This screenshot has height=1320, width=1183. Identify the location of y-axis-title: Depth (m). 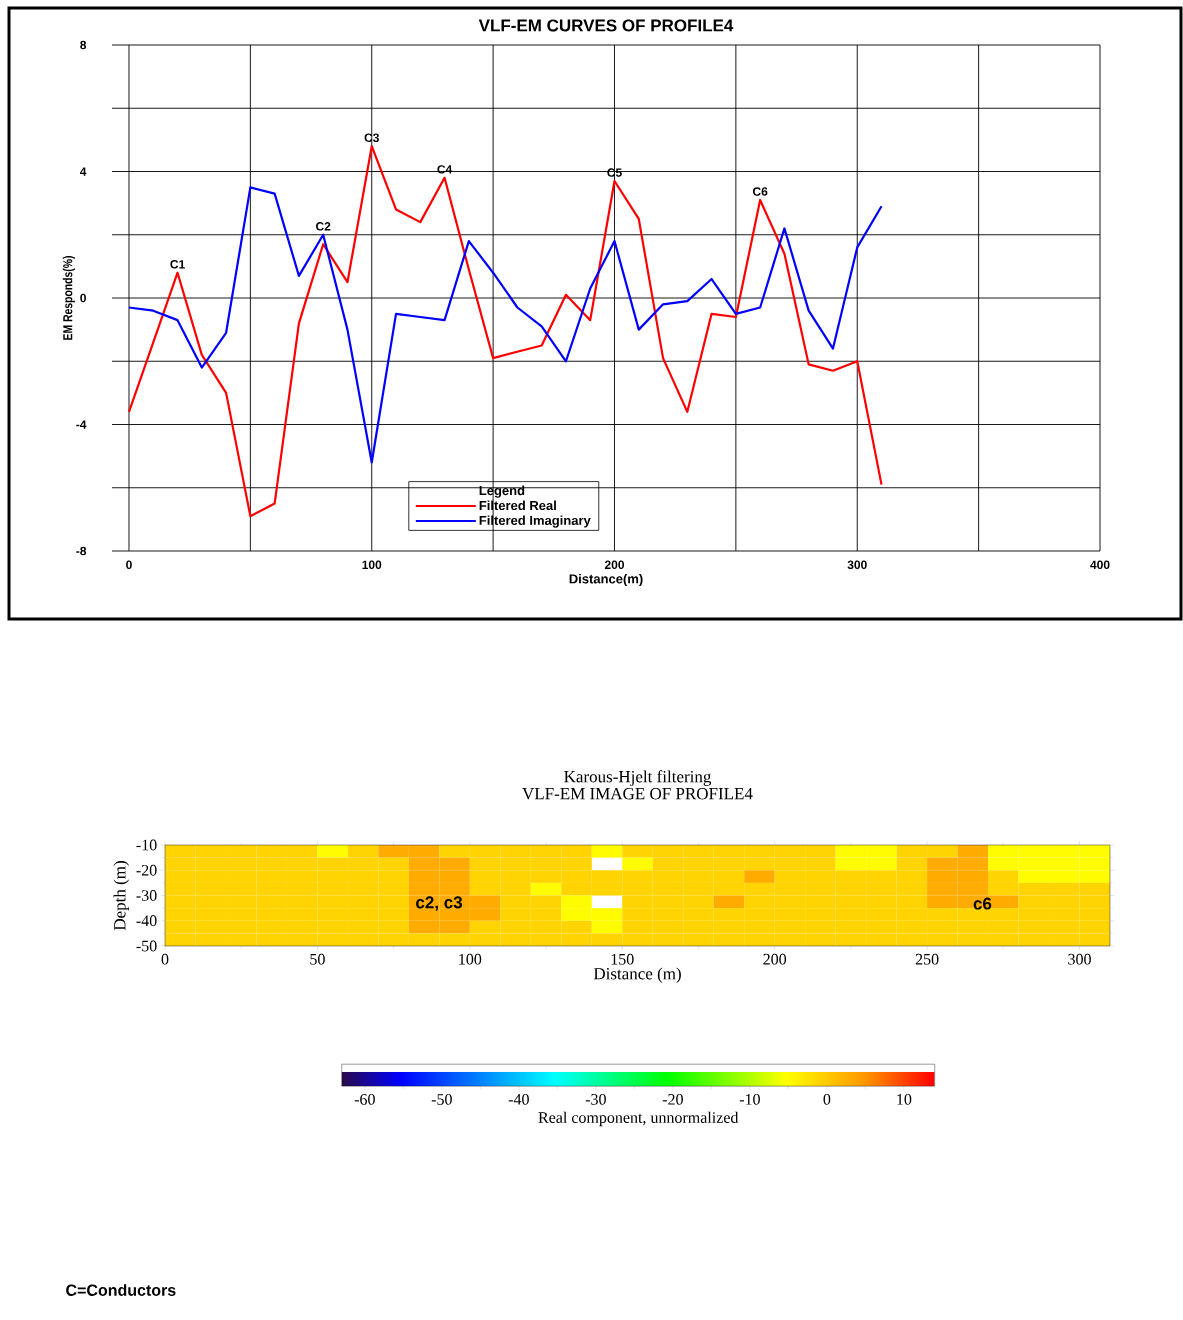
(121, 896).